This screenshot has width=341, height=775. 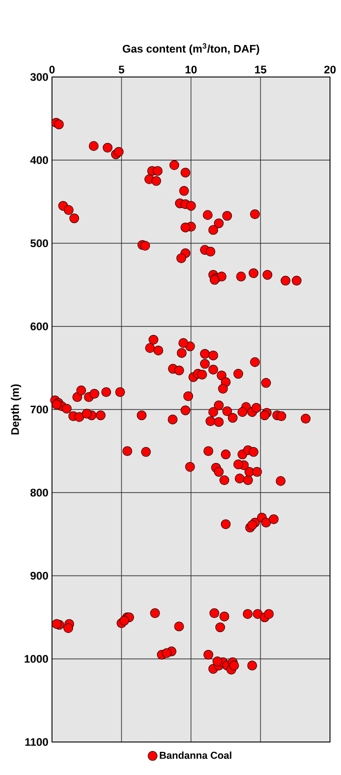 What do you see at coordinates (196, 755) in the screenshot?
I see `legend-label: Bandanna Coal` at bounding box center [196, 755].